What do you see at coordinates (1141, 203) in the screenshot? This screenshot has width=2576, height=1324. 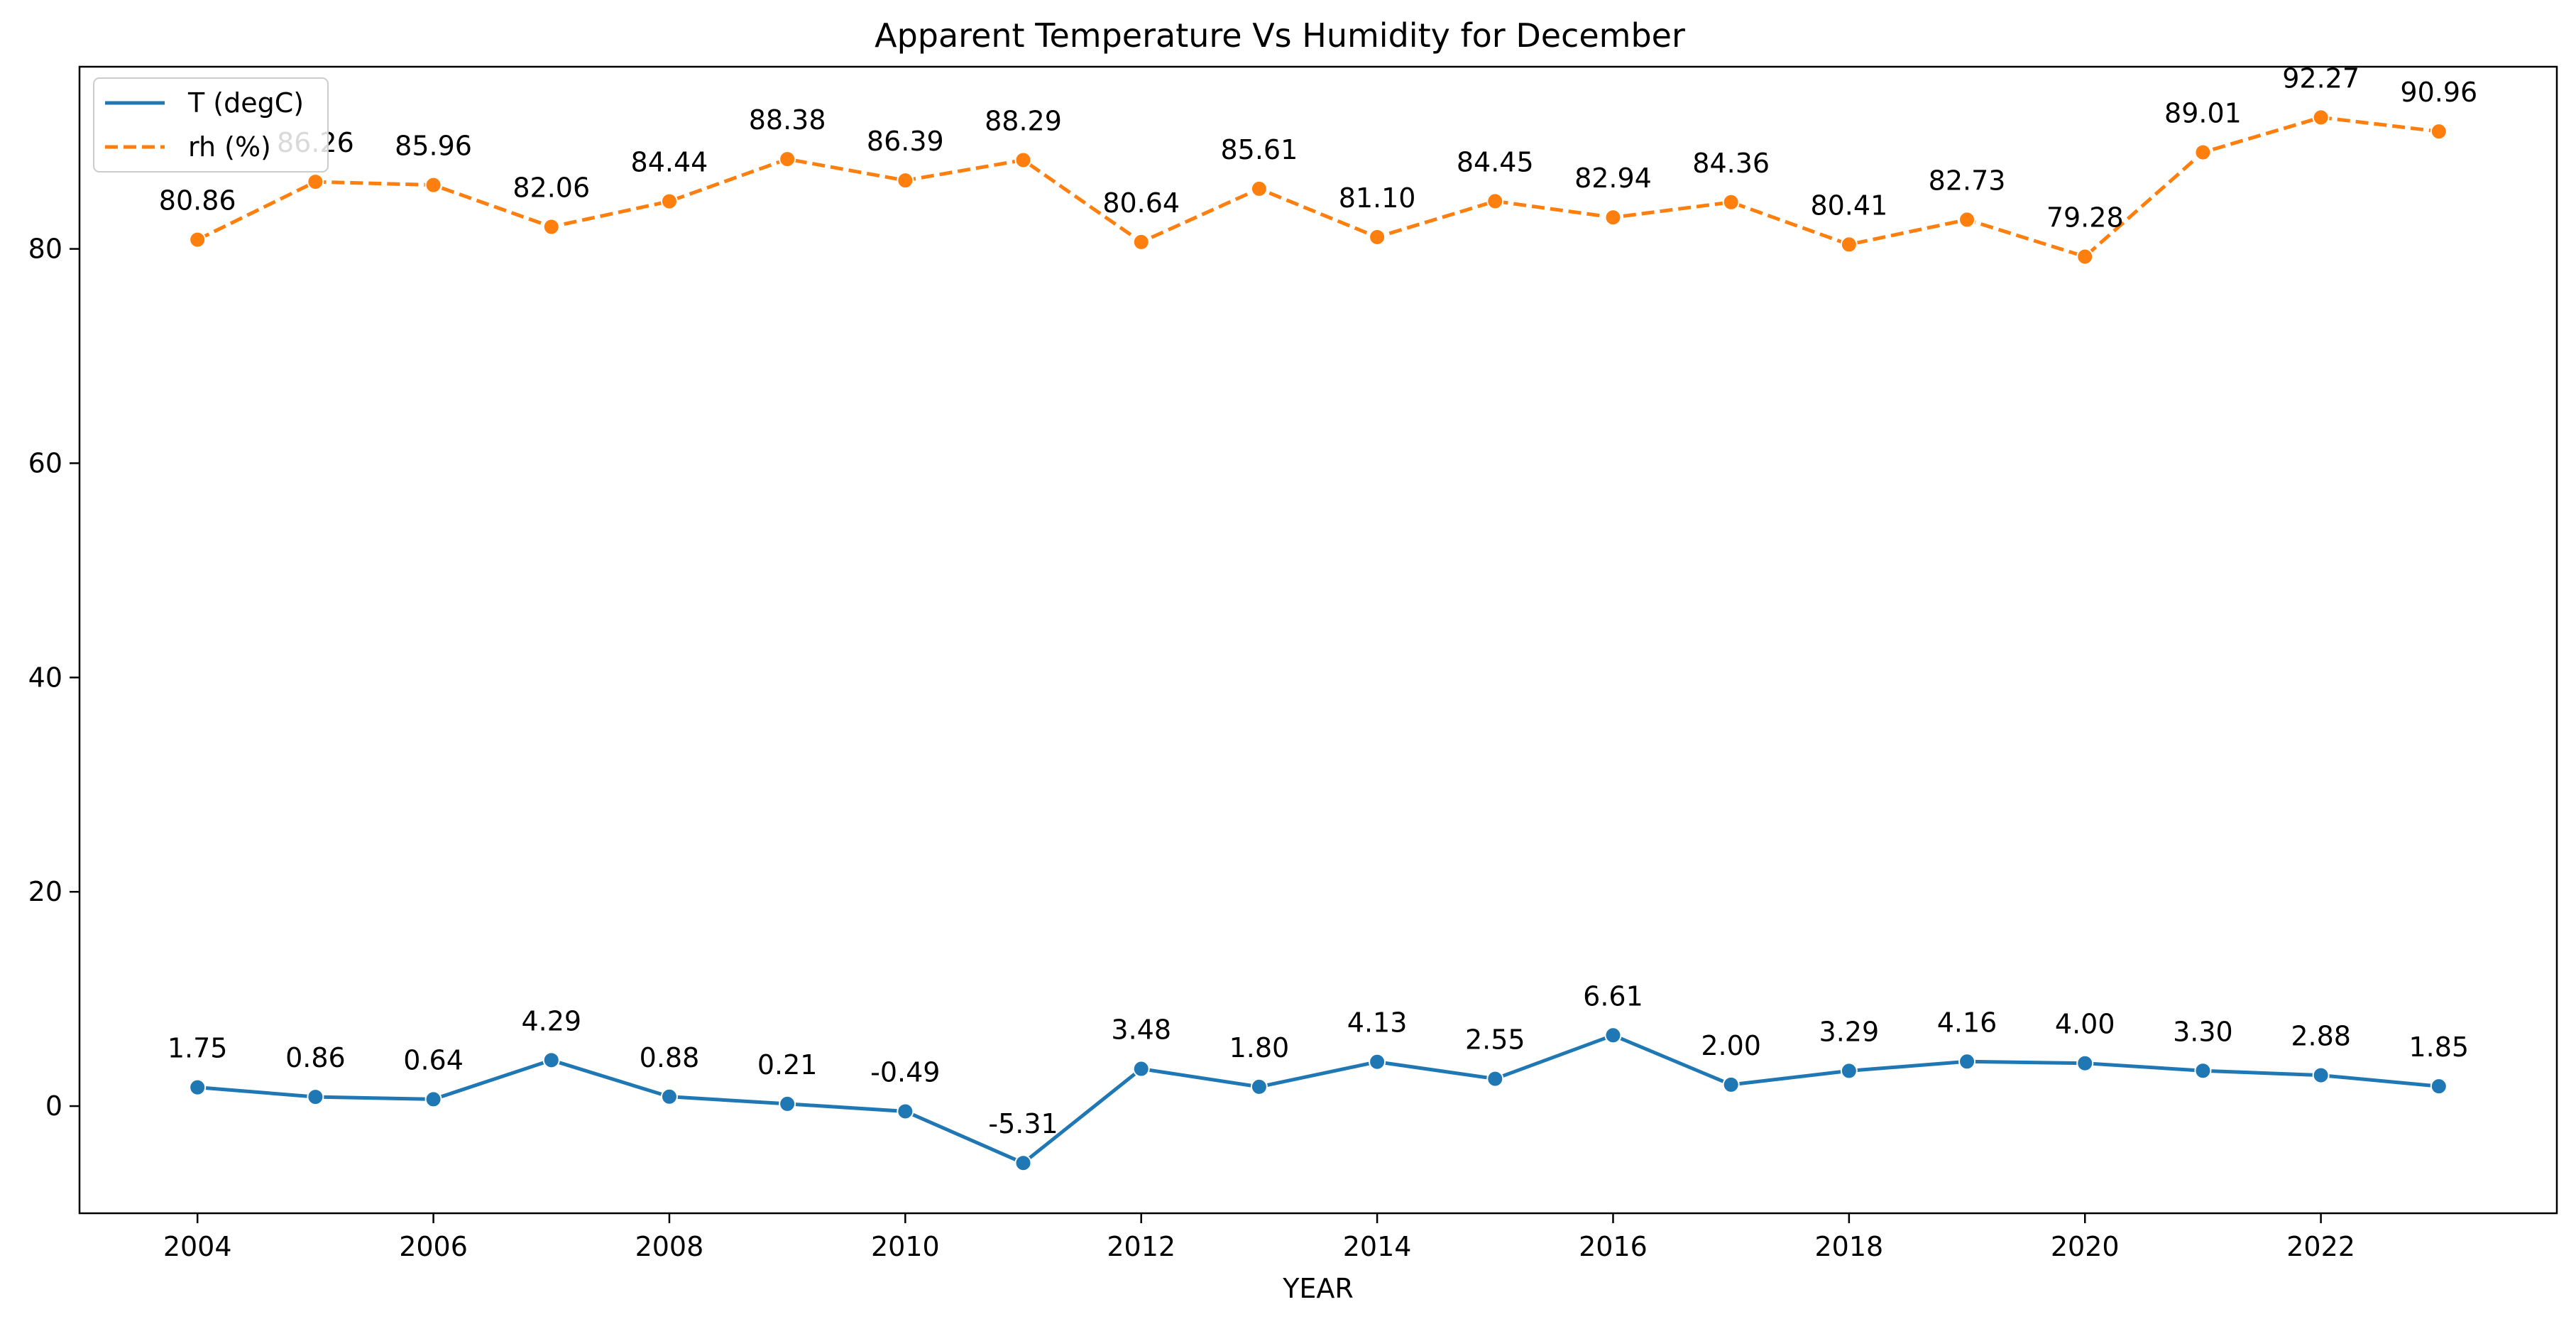 I see `data-label-rh: 80.64` at bounding box center [1141, 203].